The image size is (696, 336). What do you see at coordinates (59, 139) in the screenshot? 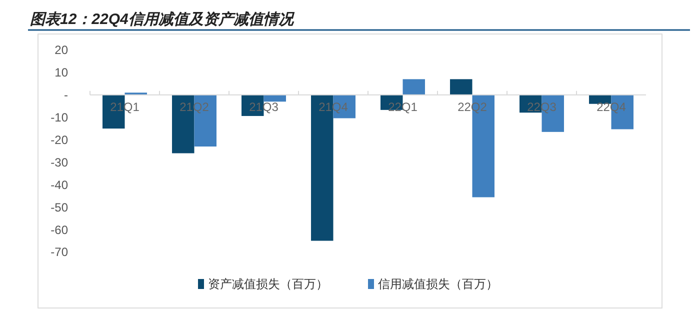
I see `y-tick-label: -20` at bounding box center [59, 139].